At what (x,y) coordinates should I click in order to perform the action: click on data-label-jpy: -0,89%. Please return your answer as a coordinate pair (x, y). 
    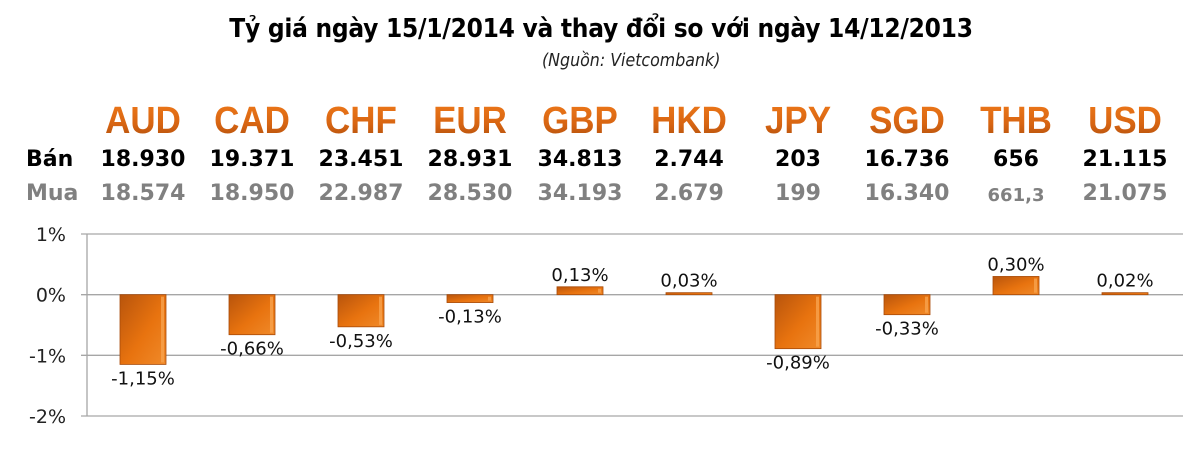
    Looking at the image, I should click on (798, 363).